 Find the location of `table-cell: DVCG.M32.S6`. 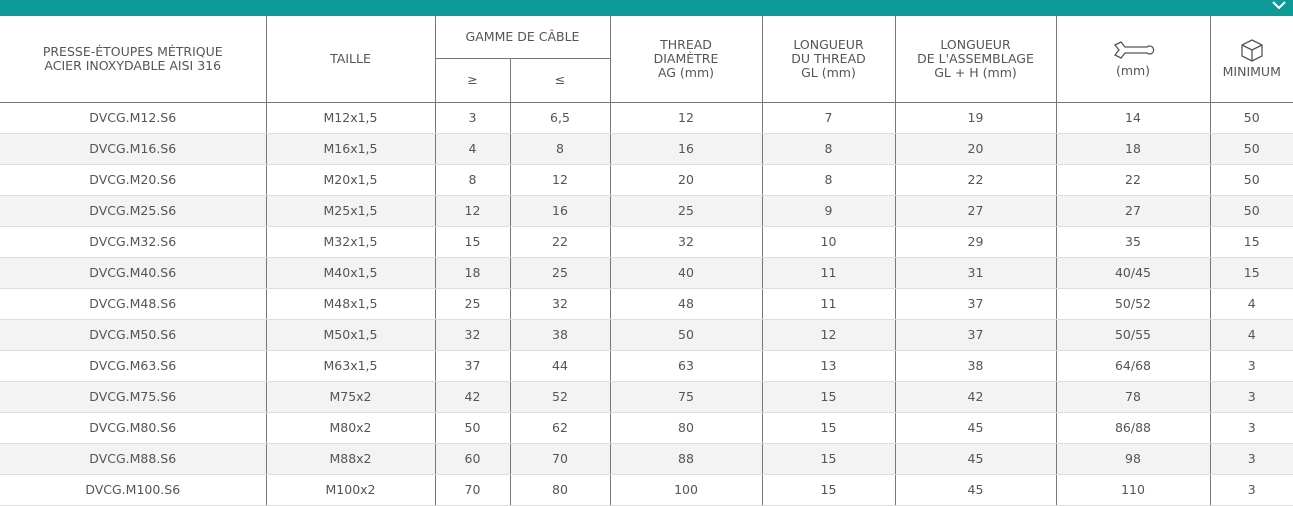

table-cell: DVCG.M32.S6 is located at coordinates (133, 242).